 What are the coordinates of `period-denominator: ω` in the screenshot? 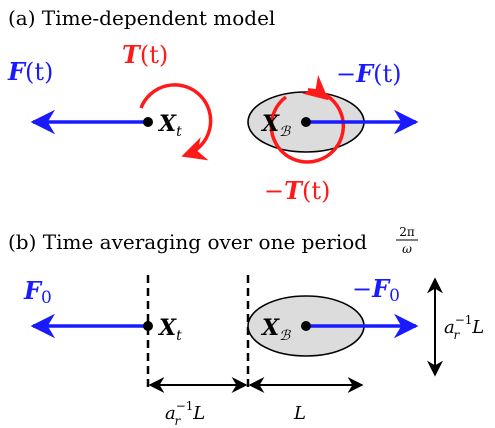 It's located at (407, 249).